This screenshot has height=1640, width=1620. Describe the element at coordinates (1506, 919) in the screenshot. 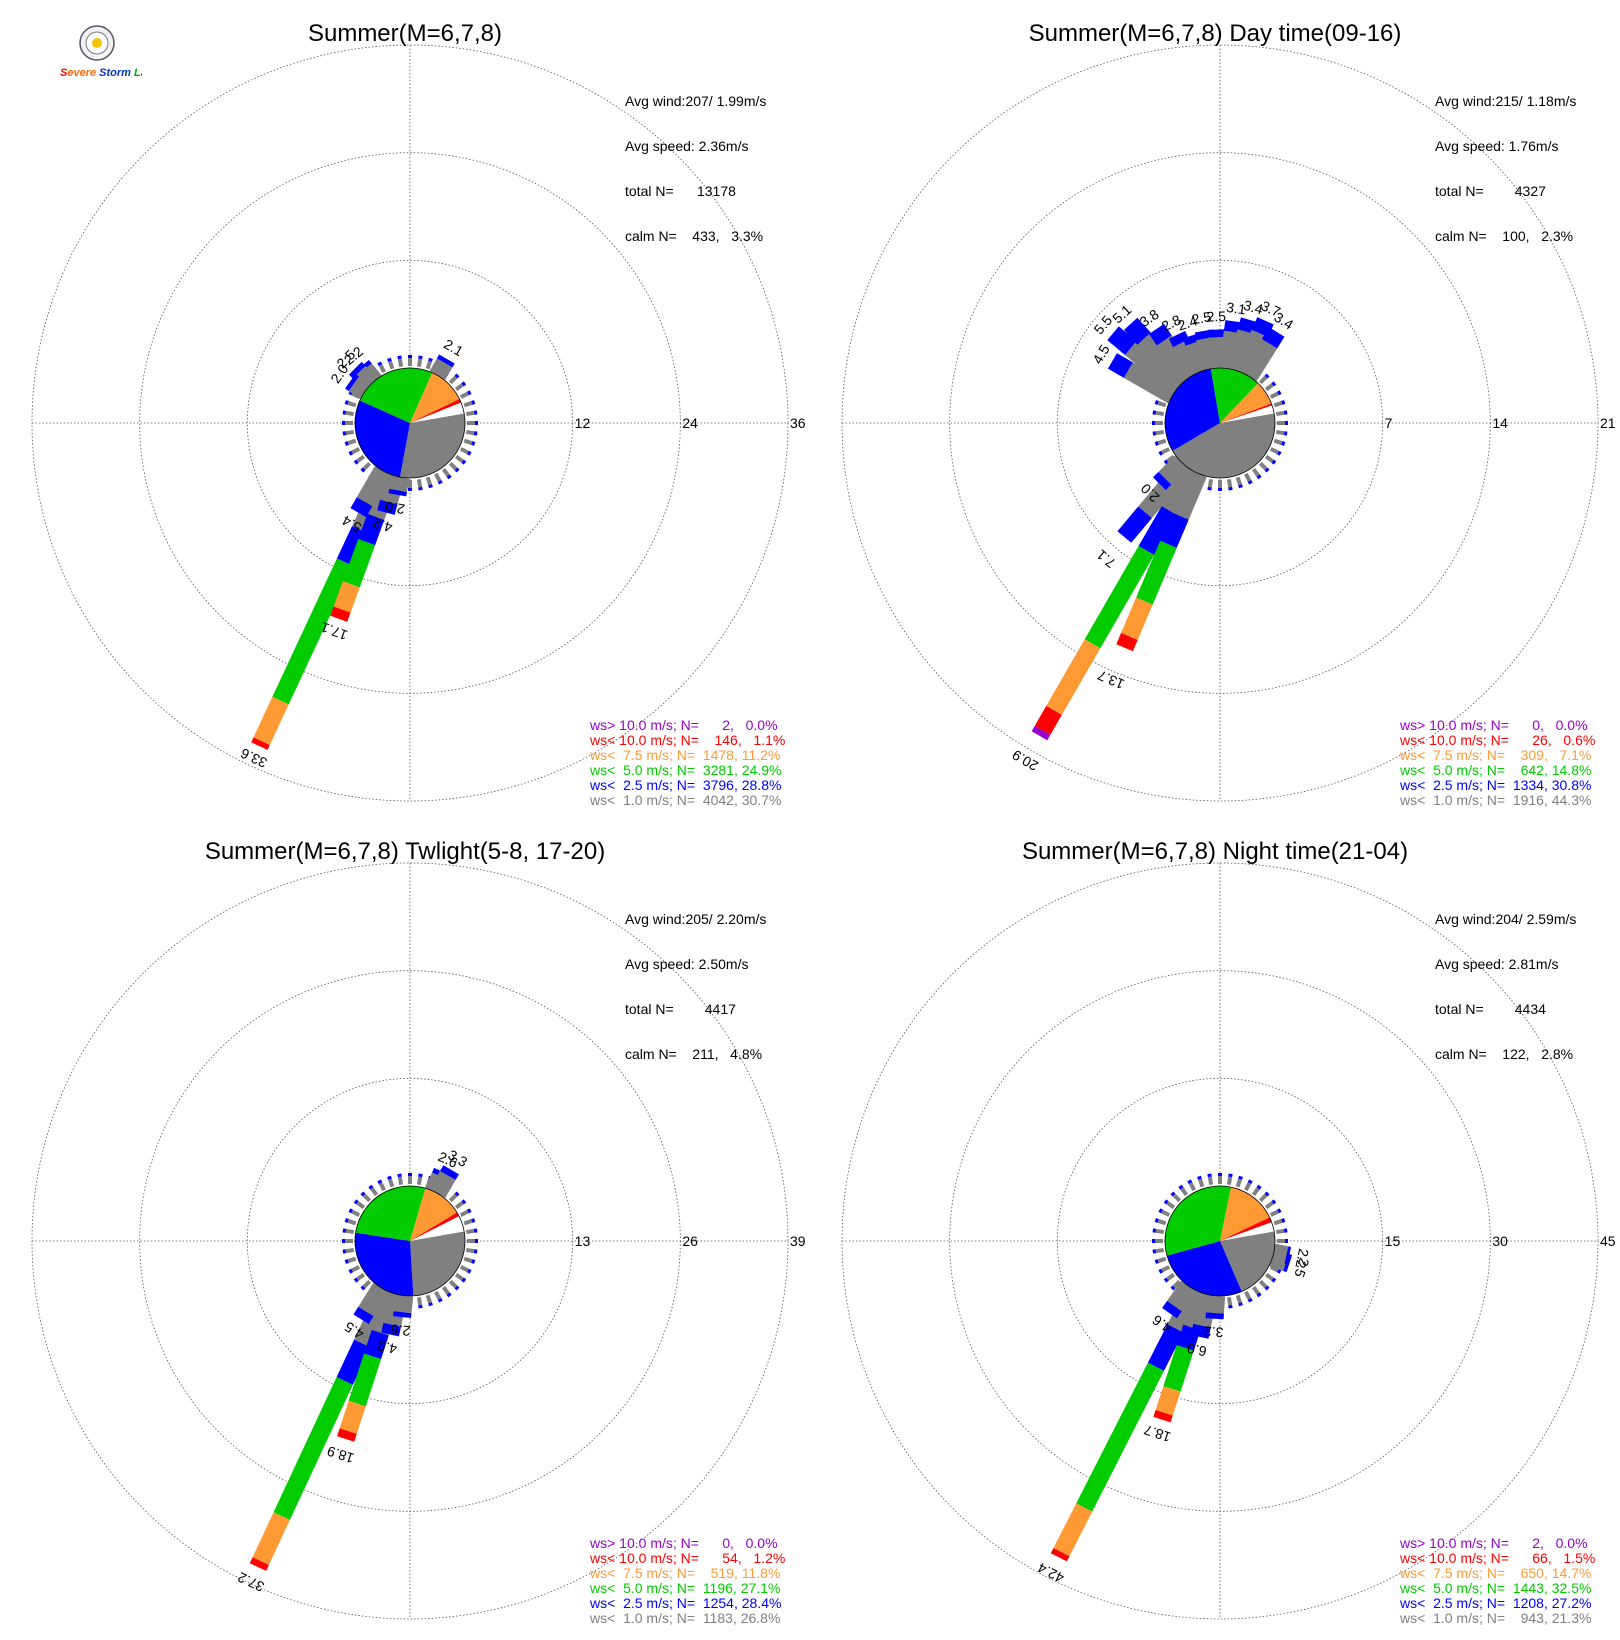

I see `avg-wind: Avg wind:204/ 2.59m/s` at that location.